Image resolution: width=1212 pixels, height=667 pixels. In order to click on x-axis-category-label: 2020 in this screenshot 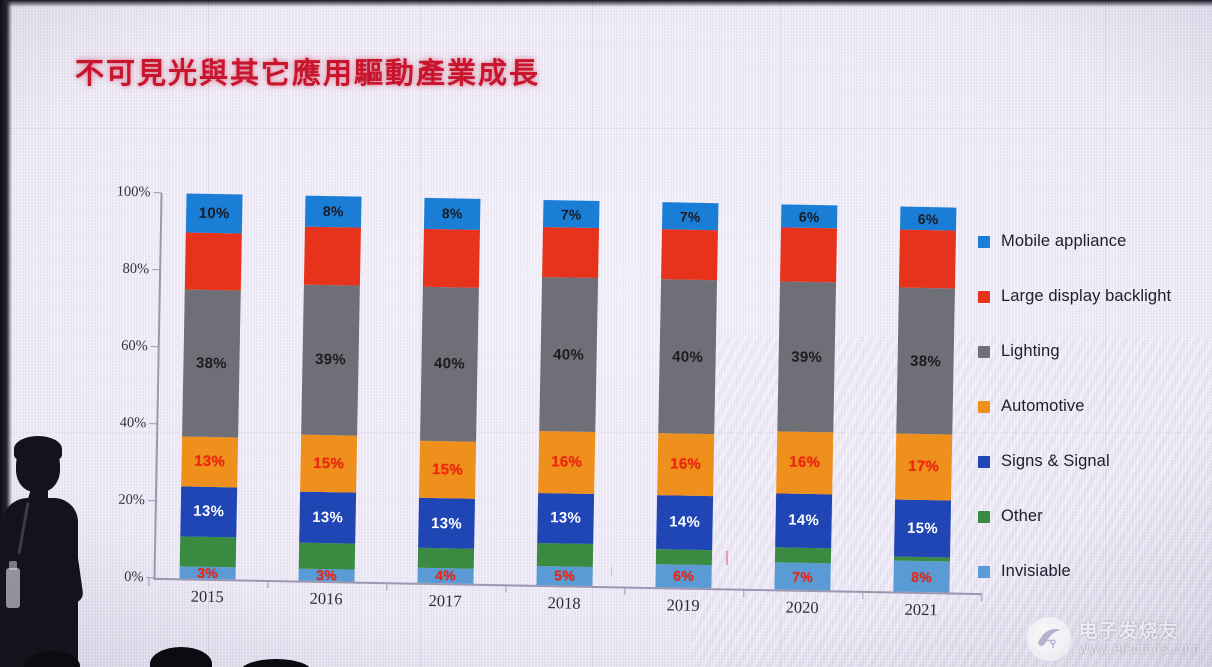, I will do `click(802, 607)`.